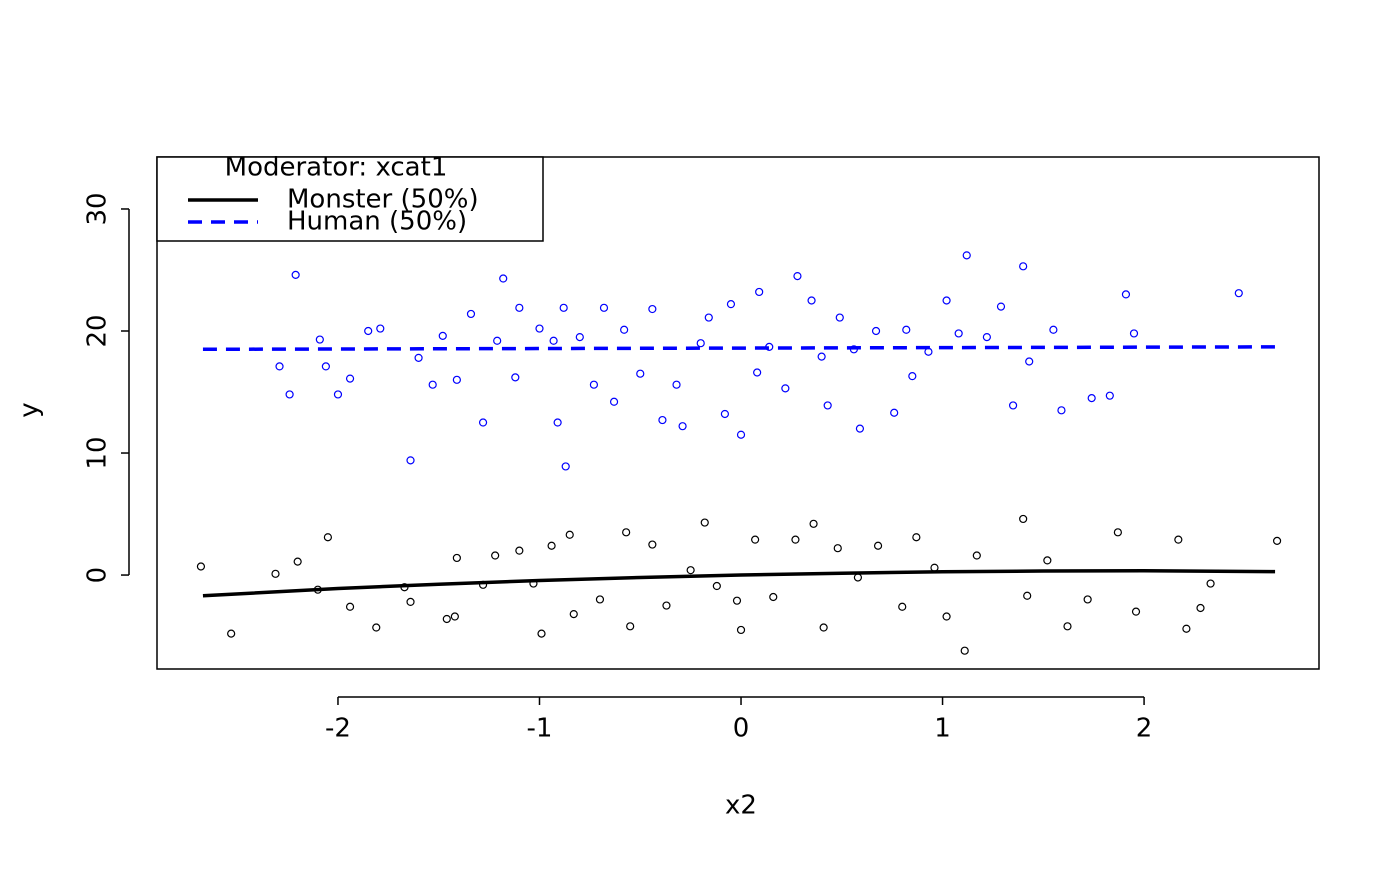 The height and width of the screenshot is (870, 1400). What do you see at coordinates (540, 729) in the screenshot?
I see `x-tick-label: -1` at bounding box center [540, 729].